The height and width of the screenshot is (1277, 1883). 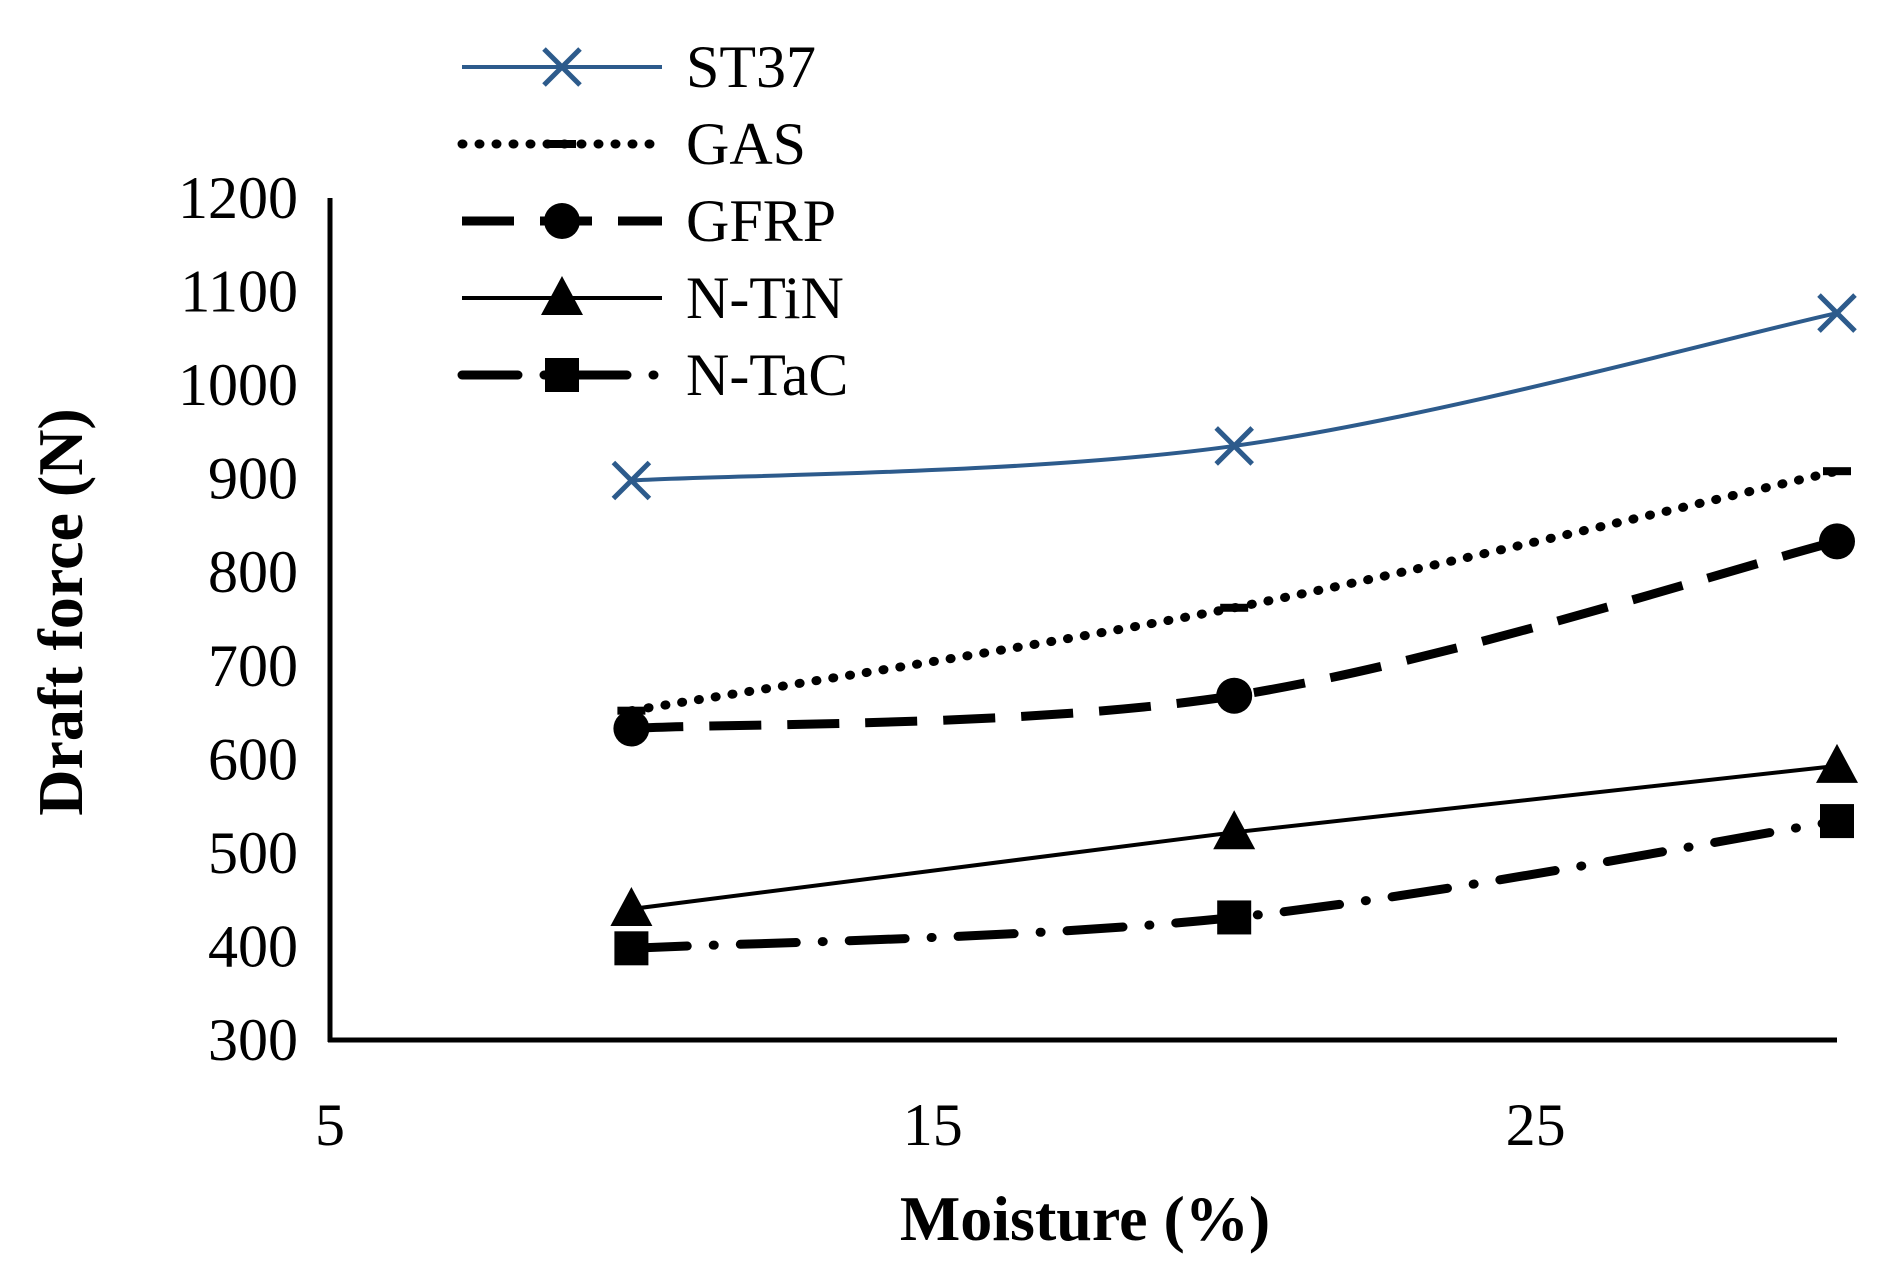 I want to click on y-tick-label: 500, so click(x=253, y=853).